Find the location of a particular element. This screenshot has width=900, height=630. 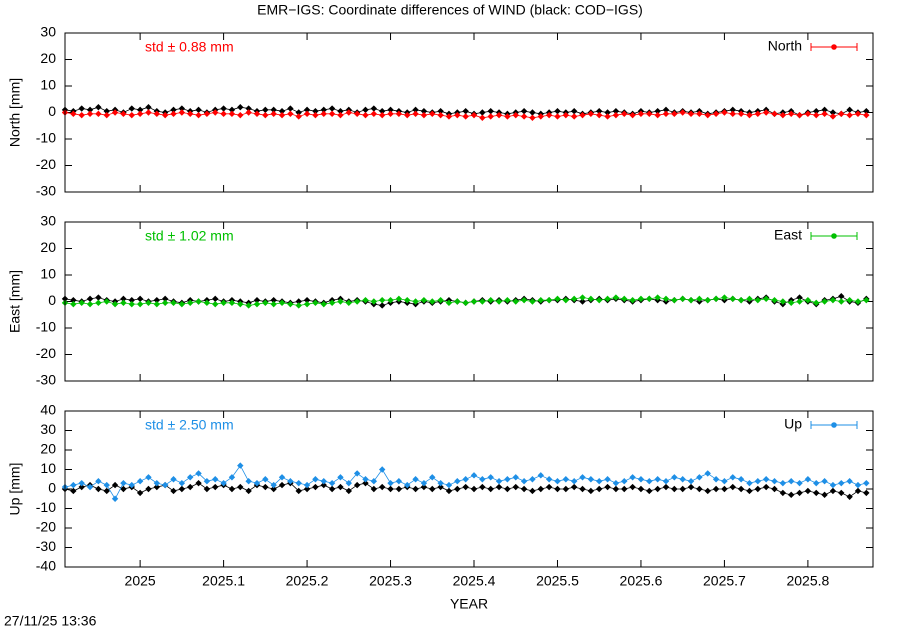

legend-label: Up is located at coordinates (793, 424).